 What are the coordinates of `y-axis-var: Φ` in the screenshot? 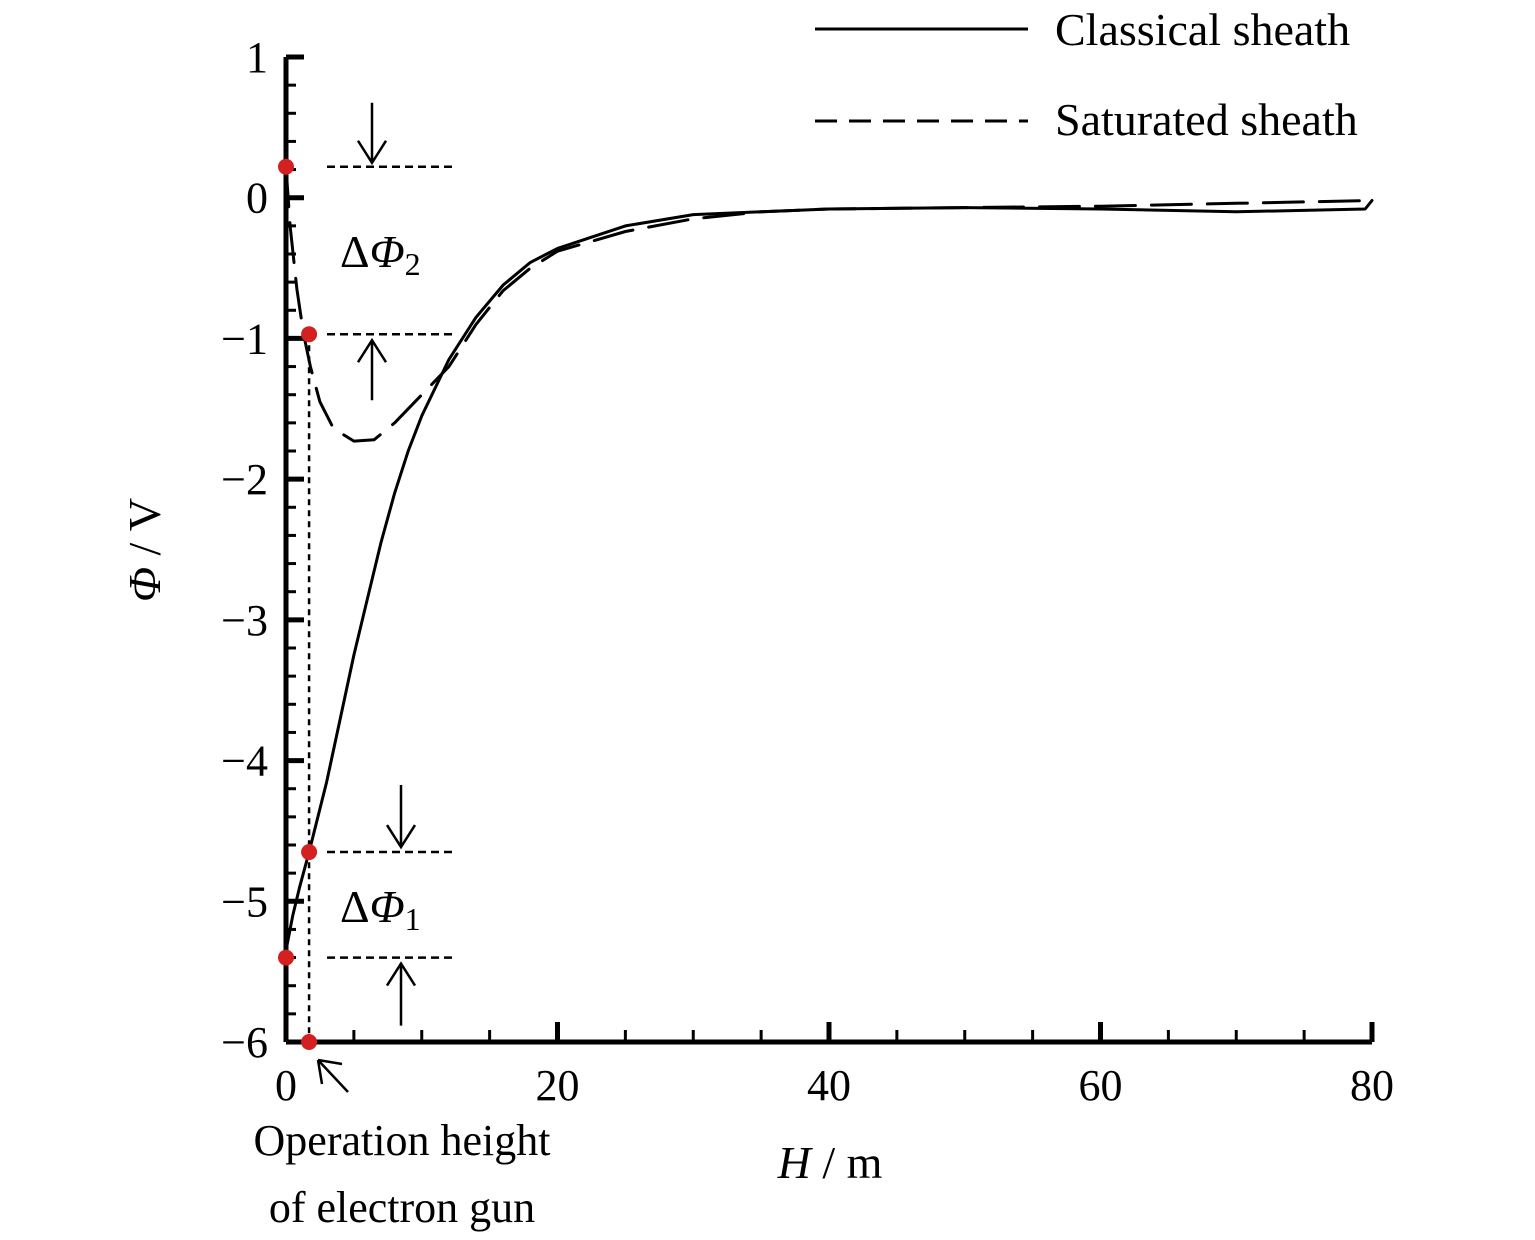 It's located at (144, 584).